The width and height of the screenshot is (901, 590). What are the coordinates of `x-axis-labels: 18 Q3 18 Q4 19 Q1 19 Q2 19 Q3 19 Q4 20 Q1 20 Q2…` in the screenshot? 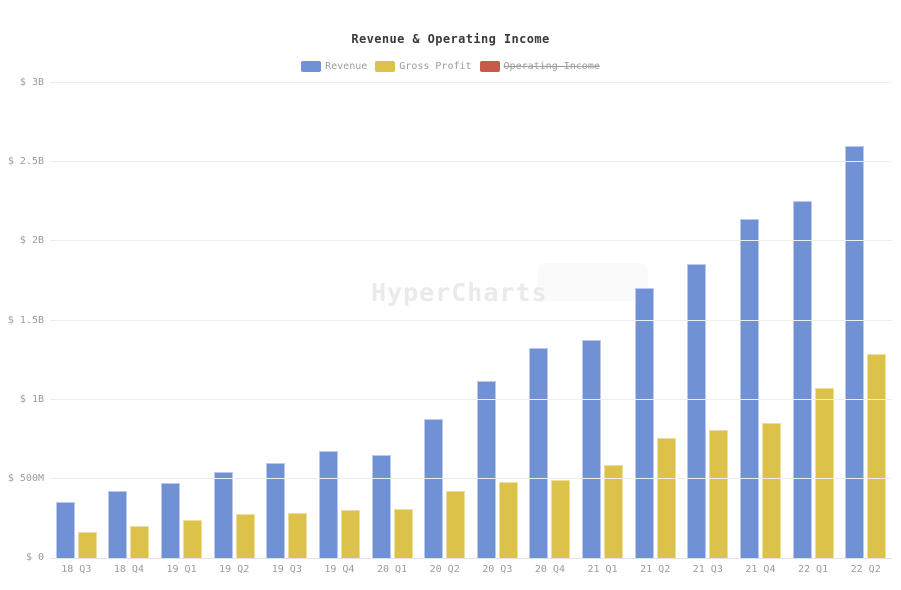 It's located at (471, 569).